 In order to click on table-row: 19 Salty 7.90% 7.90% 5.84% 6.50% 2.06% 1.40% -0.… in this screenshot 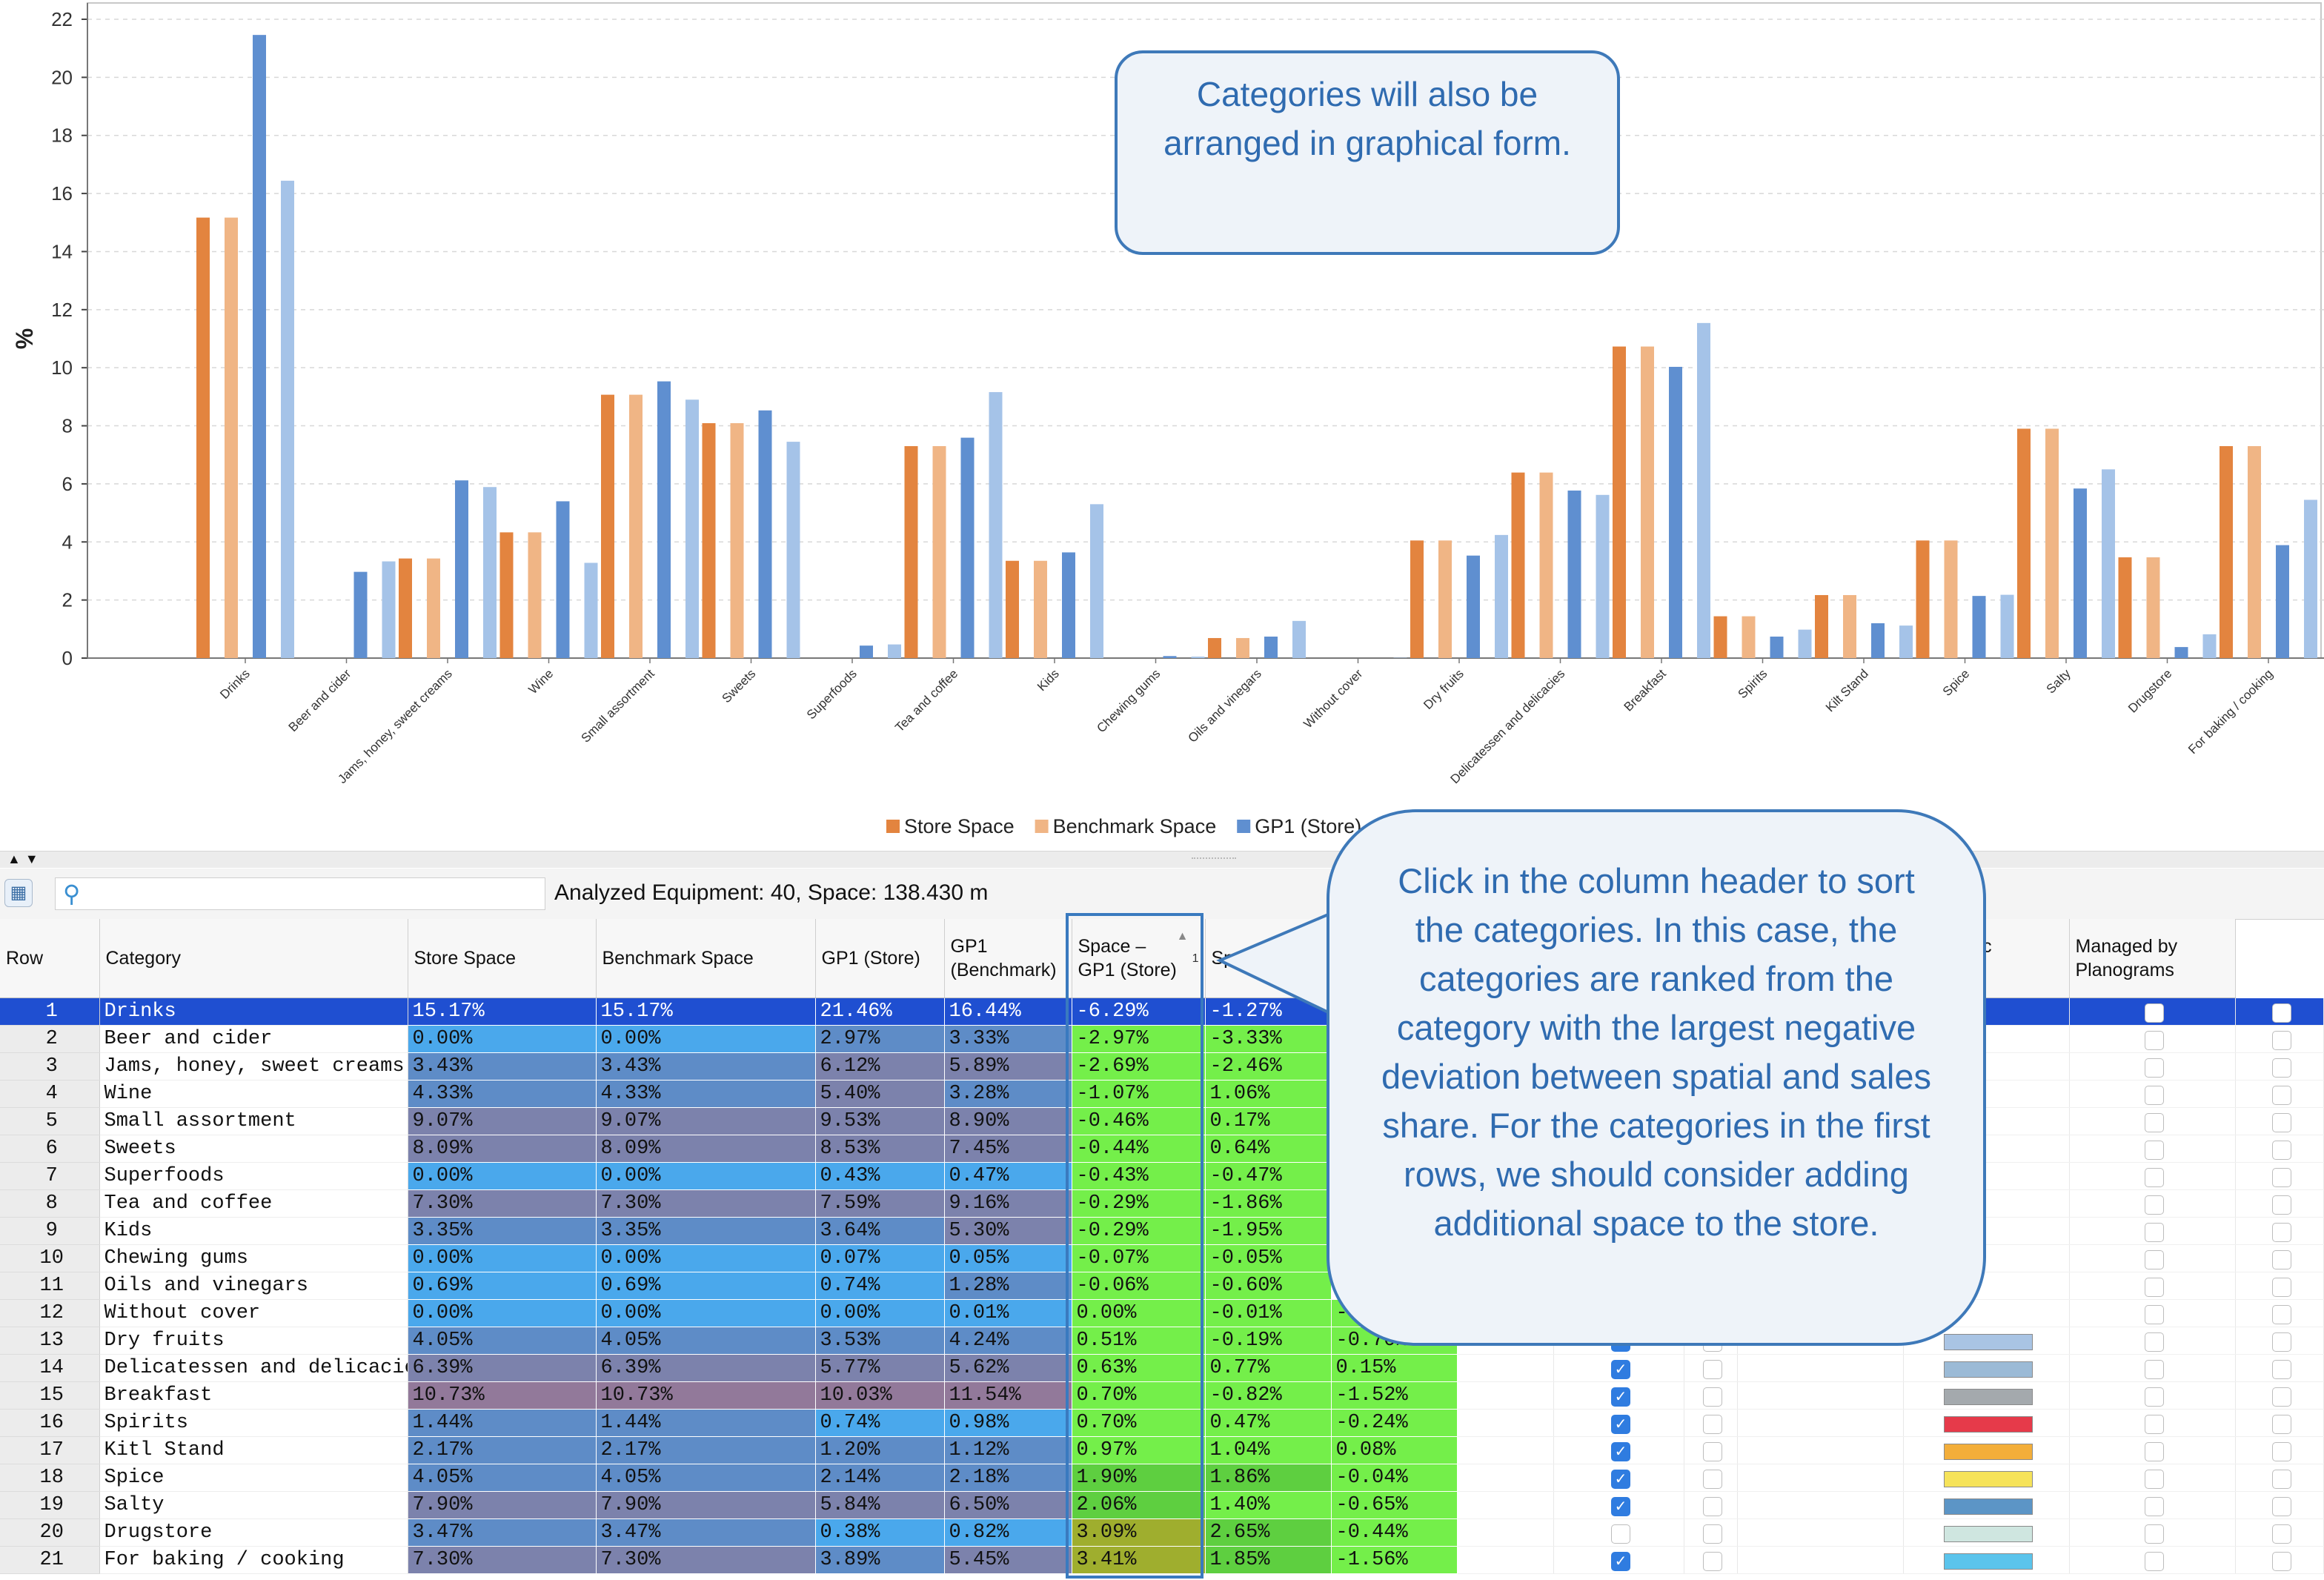, I will do `click(1162, 1505)`.